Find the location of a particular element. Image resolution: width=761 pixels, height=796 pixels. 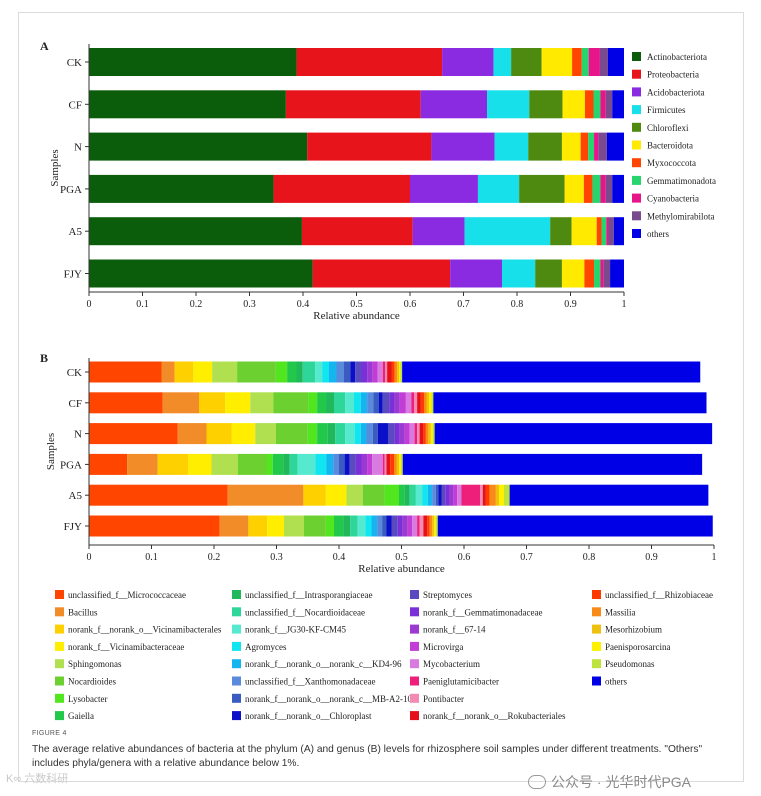

panel-a-bar-a5-gemmatimonadota is located at coordinates (604, 231).